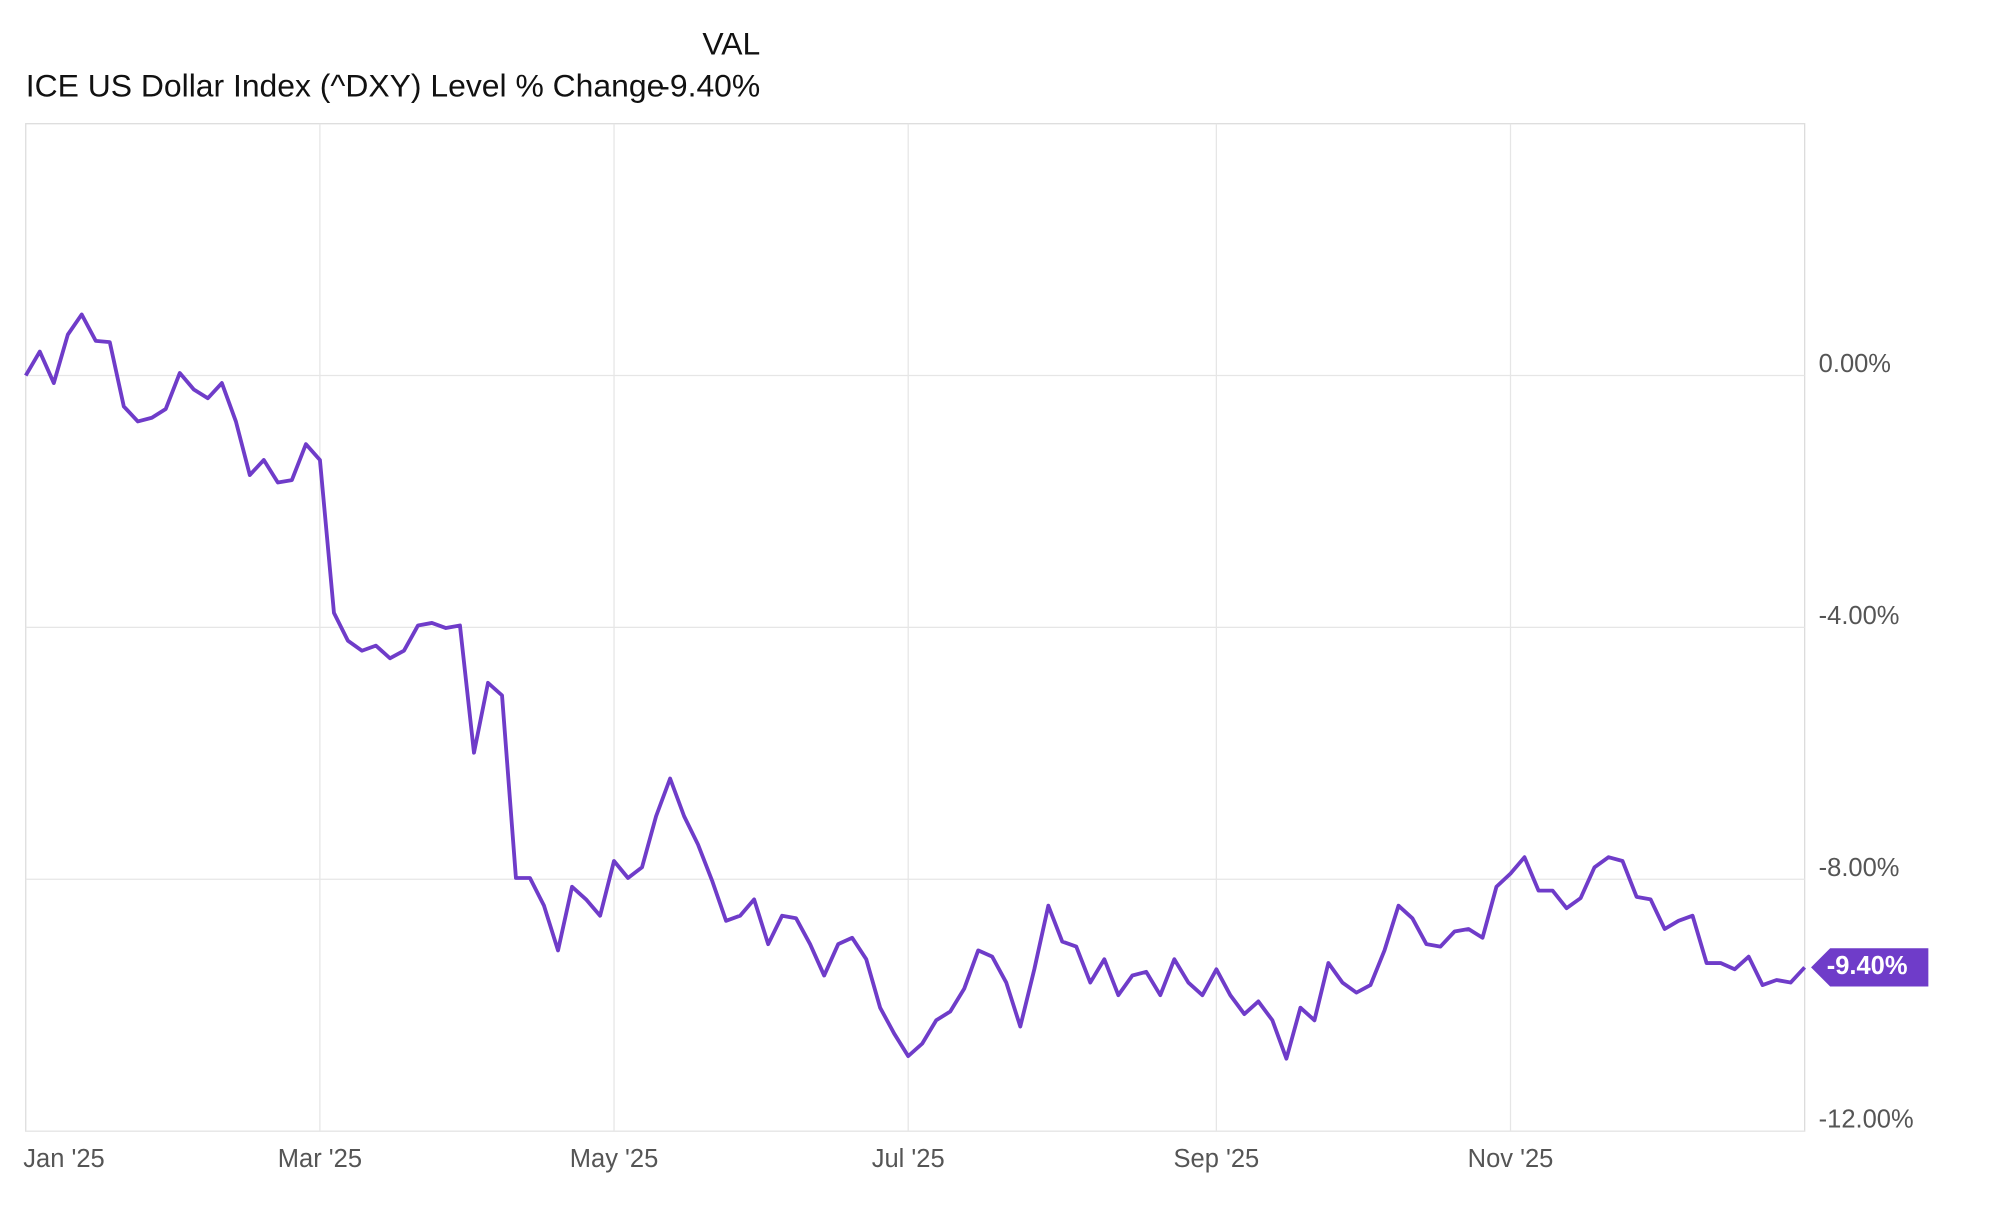 The image size is (2000, 1214). I want to click on end-label: -9.40%, so click(1867, 966).